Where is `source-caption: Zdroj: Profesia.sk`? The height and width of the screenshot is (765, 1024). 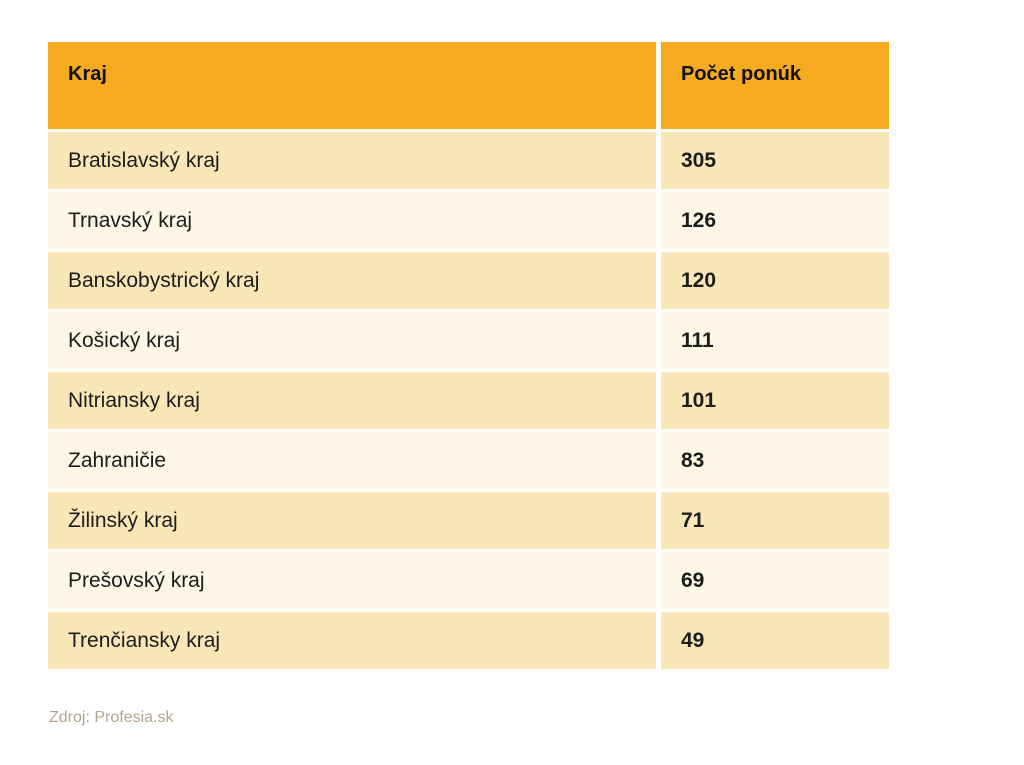 source-caption: Zdroj: Profesia.sk is located at coordinates (111, 717).